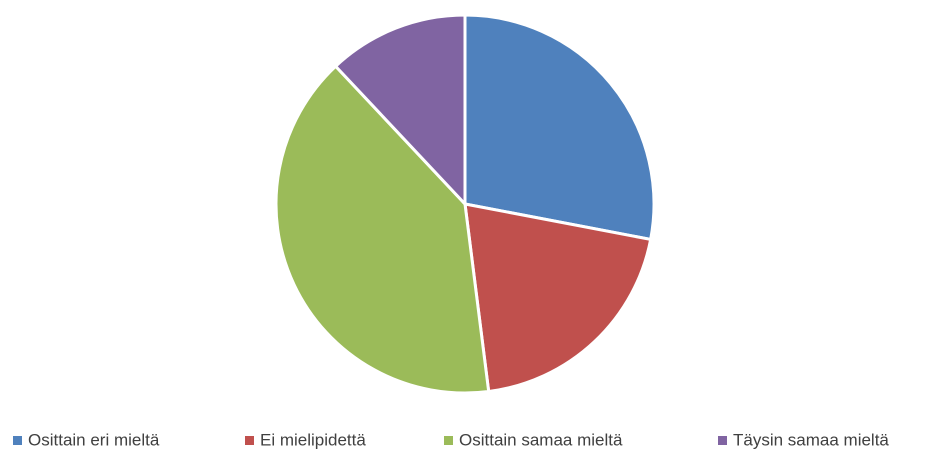 The image size is (933, 458). What do you see at coordinates (811, 439) in the screenshot?
I see `legend-label: Täysin samaa mieltä` at bounding box center [811, 439].